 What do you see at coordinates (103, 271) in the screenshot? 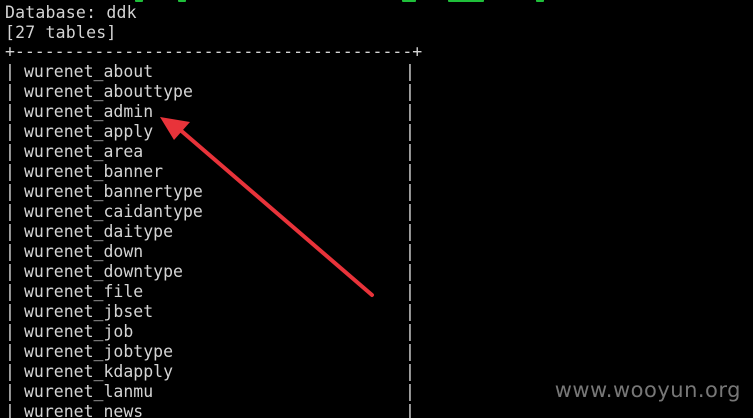
I see `table-name: wurenet_downtype` at bounding box center [103, 271].